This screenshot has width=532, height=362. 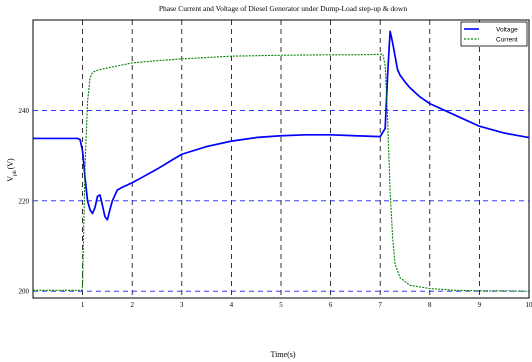 What do you see at coordinates (281, 305) in the screenshot?
I see `x-tick-label: 5` at bounding box center [281, 305].